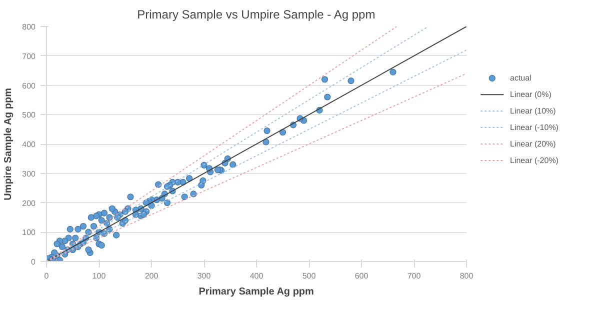  What do you see at coordinates (531, 95) in the screenshot?
I see `legend-label: Linear (0%)` at bounding box center [531, 95].